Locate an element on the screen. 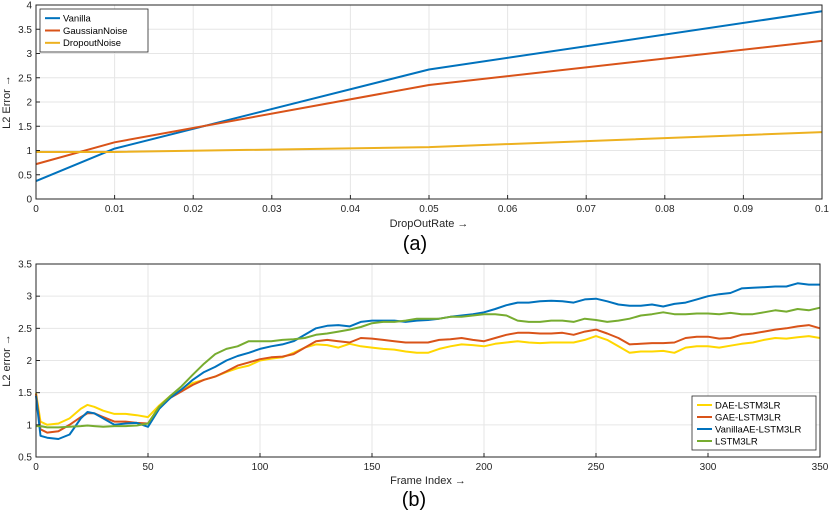 Image resolution: width=830 pixels, height=512 pixels. y-axis-label: L2 Error → is located at coordinates (7, 102).